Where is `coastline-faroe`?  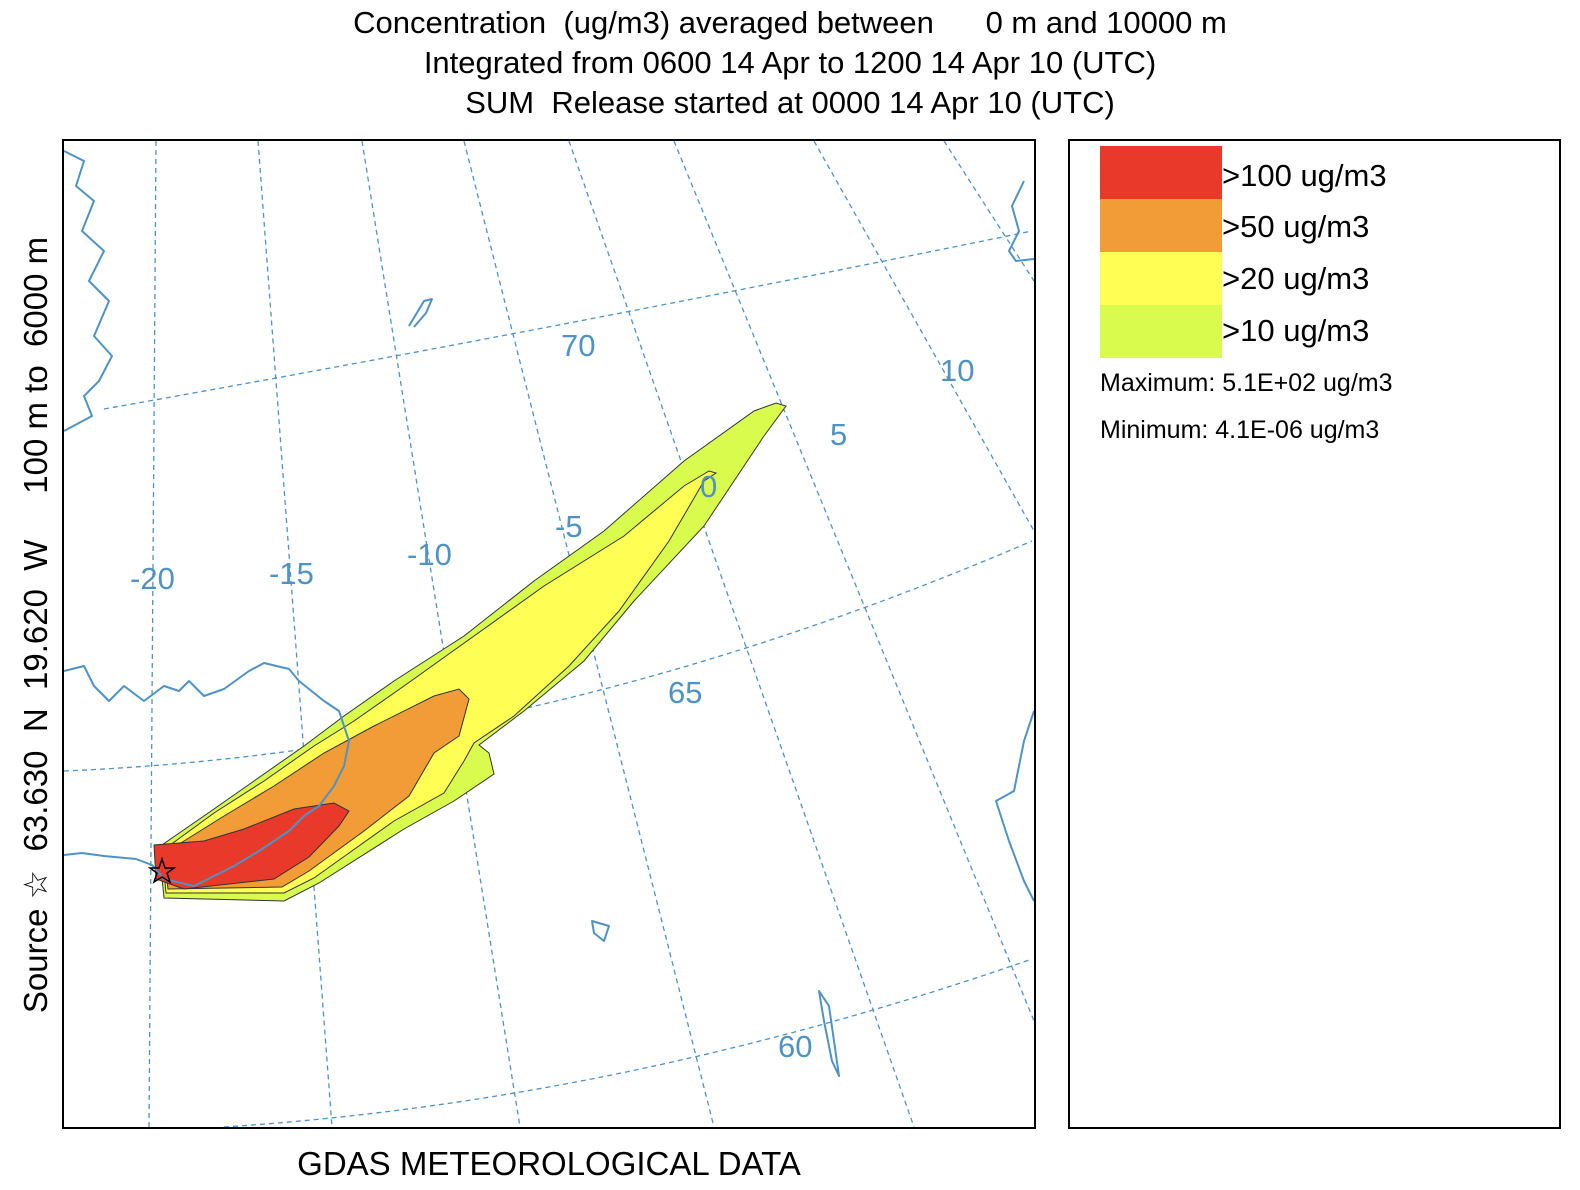 coastline-faroe is located at coordinates (600, 931).